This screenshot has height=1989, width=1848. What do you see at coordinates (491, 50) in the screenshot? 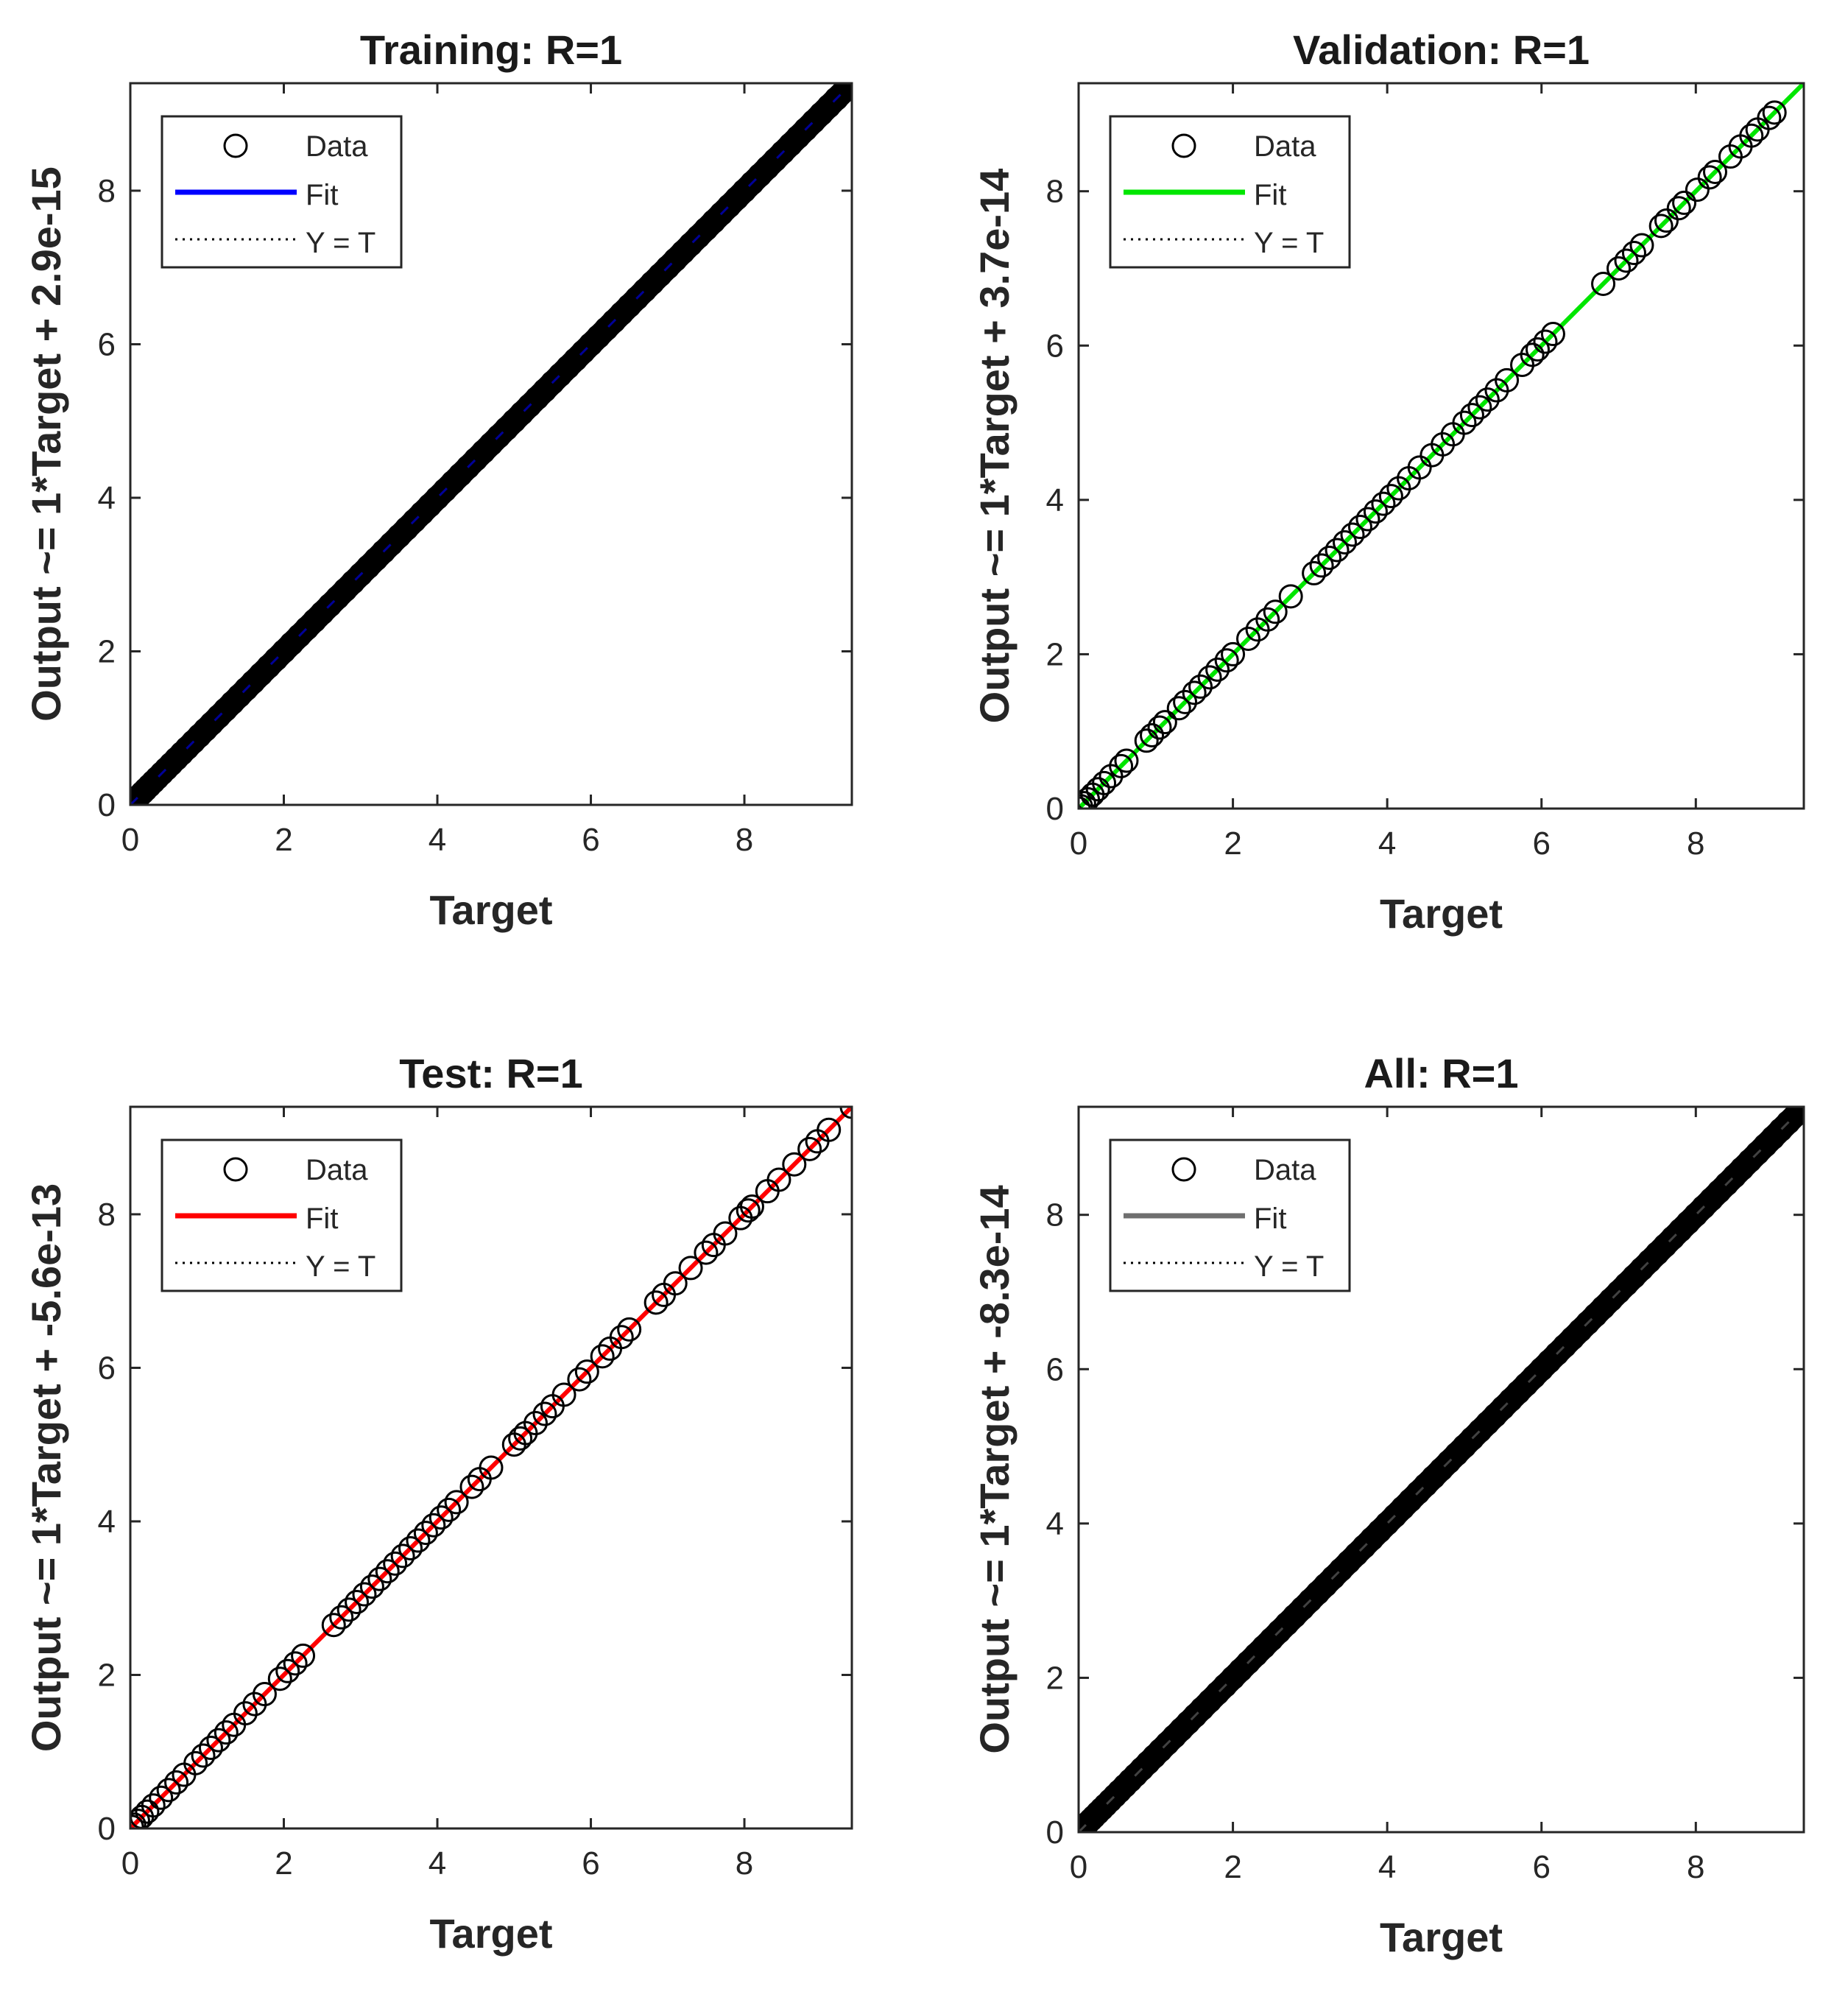
I see `chart-title: Training: R=1` at bounding box center [491, 50].